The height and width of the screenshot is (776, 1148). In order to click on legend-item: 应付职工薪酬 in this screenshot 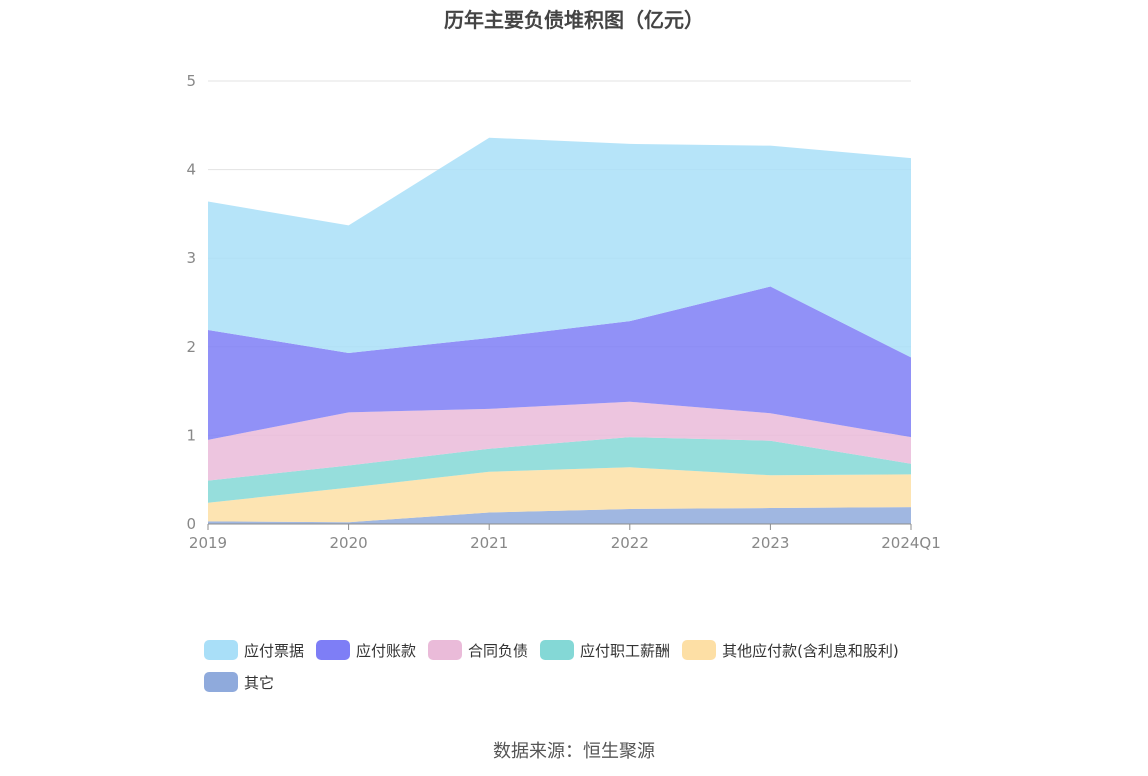, I will do `click(605, 650)`.